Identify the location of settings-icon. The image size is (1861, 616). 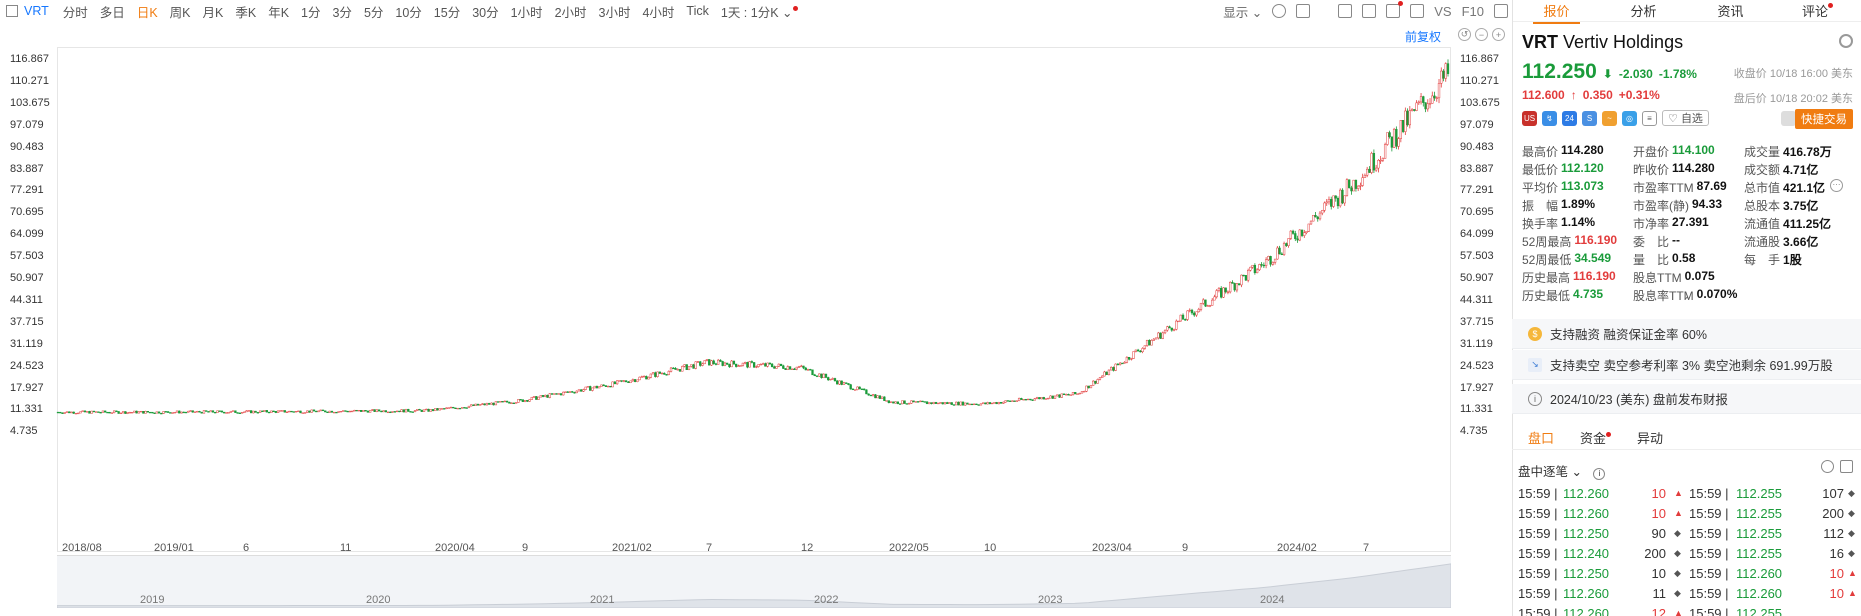
(1279, 11).